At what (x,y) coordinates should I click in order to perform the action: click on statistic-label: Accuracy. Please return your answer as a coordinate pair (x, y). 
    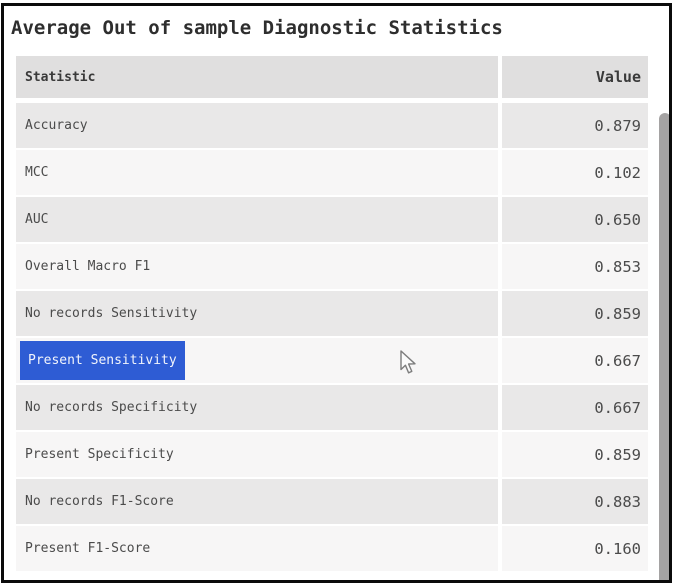
    Looking at the image, I should click on (56, 125).